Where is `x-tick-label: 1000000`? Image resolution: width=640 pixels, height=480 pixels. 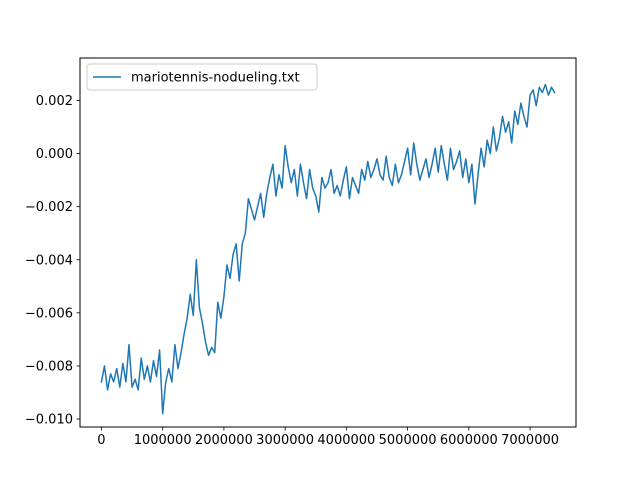 x-tick-label: 1000000 is located at coordinates (163, 440).